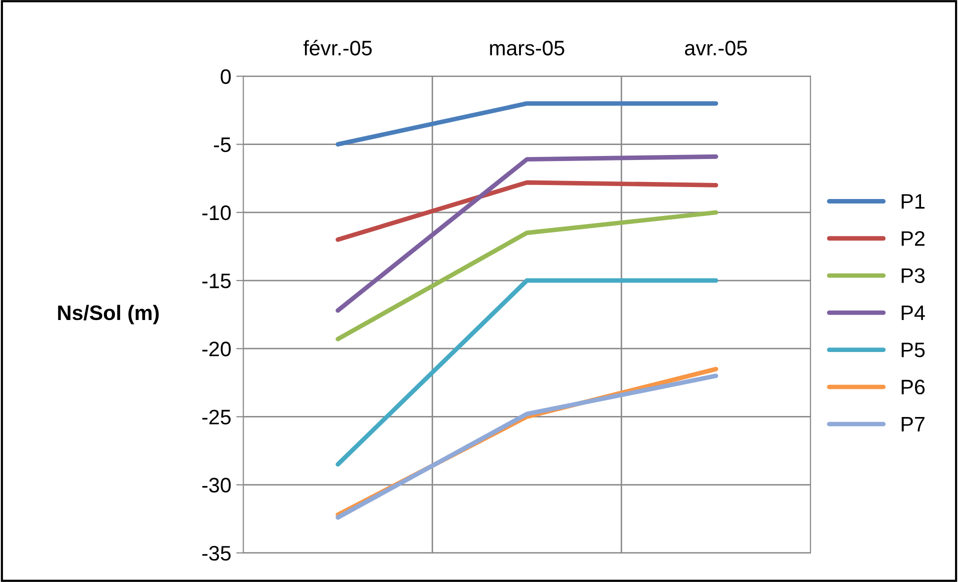  I want to click on y-tick-label: -20, so click(216, 349).